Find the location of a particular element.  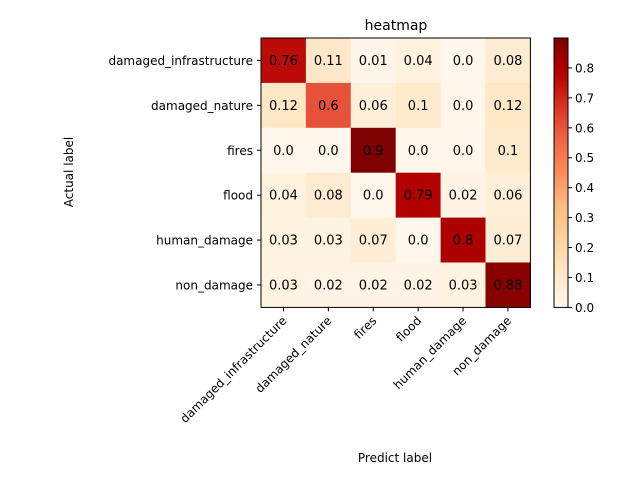

y-tick-label: fires is located at coordinates (240, 151).